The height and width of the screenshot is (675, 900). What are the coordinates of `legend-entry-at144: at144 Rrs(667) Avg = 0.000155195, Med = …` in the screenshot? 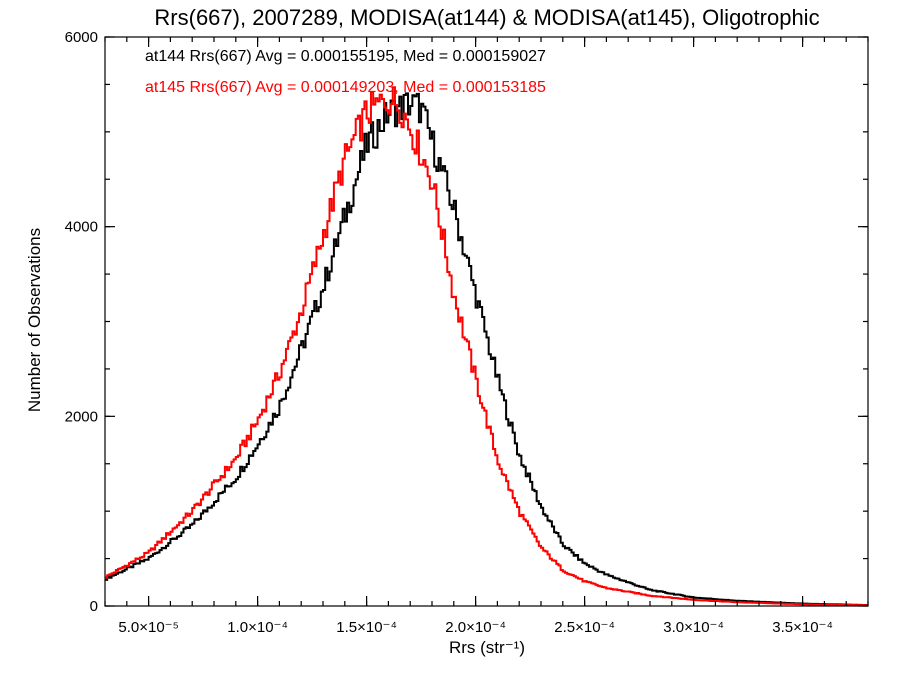 It's located at (345, 56).